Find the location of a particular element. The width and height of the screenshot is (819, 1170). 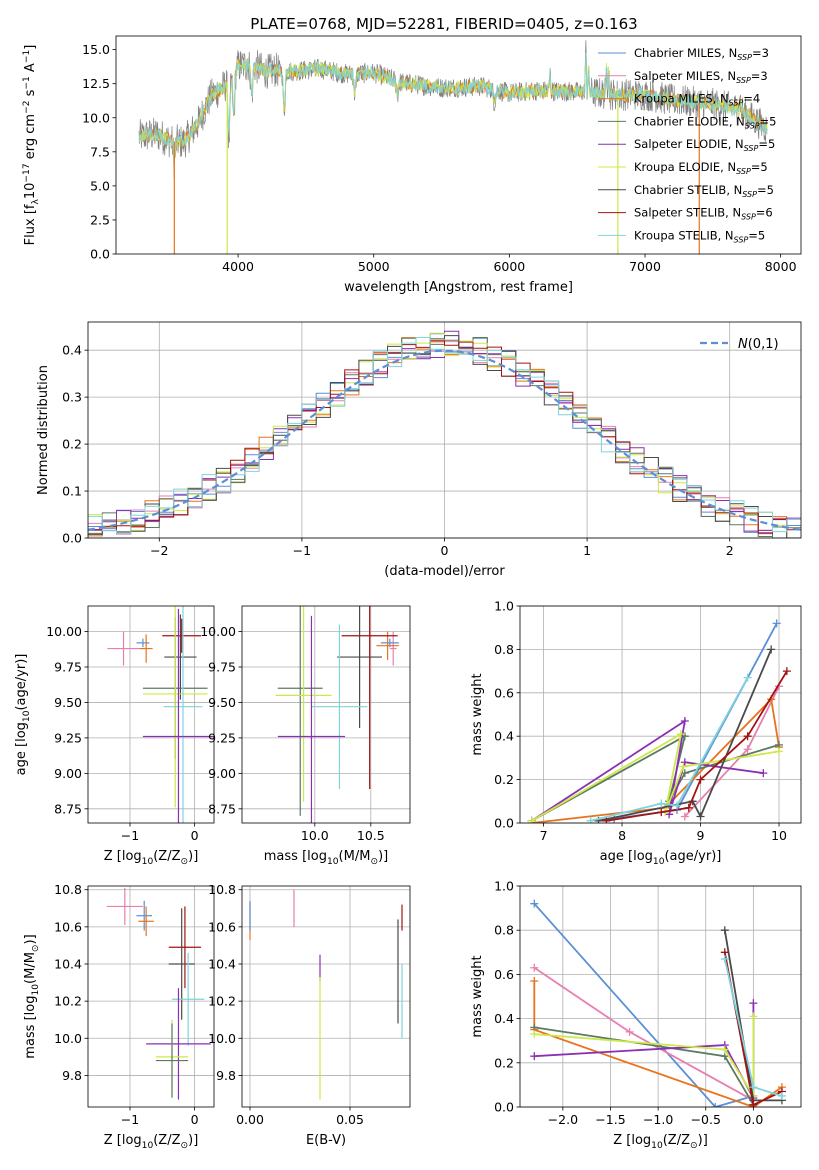

label-segment: (M/M is located at coordinates (355, 856).